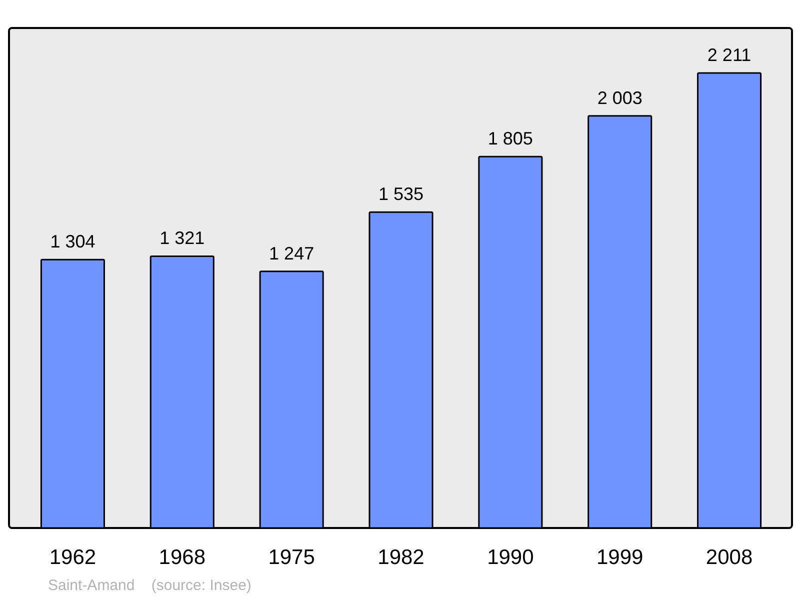 Image resolution: width=800 pixels, height=598 pixels. Describe the element at coordinates (620, 557) in the screenshot. I see `x-tick-label: 1999` at that location.